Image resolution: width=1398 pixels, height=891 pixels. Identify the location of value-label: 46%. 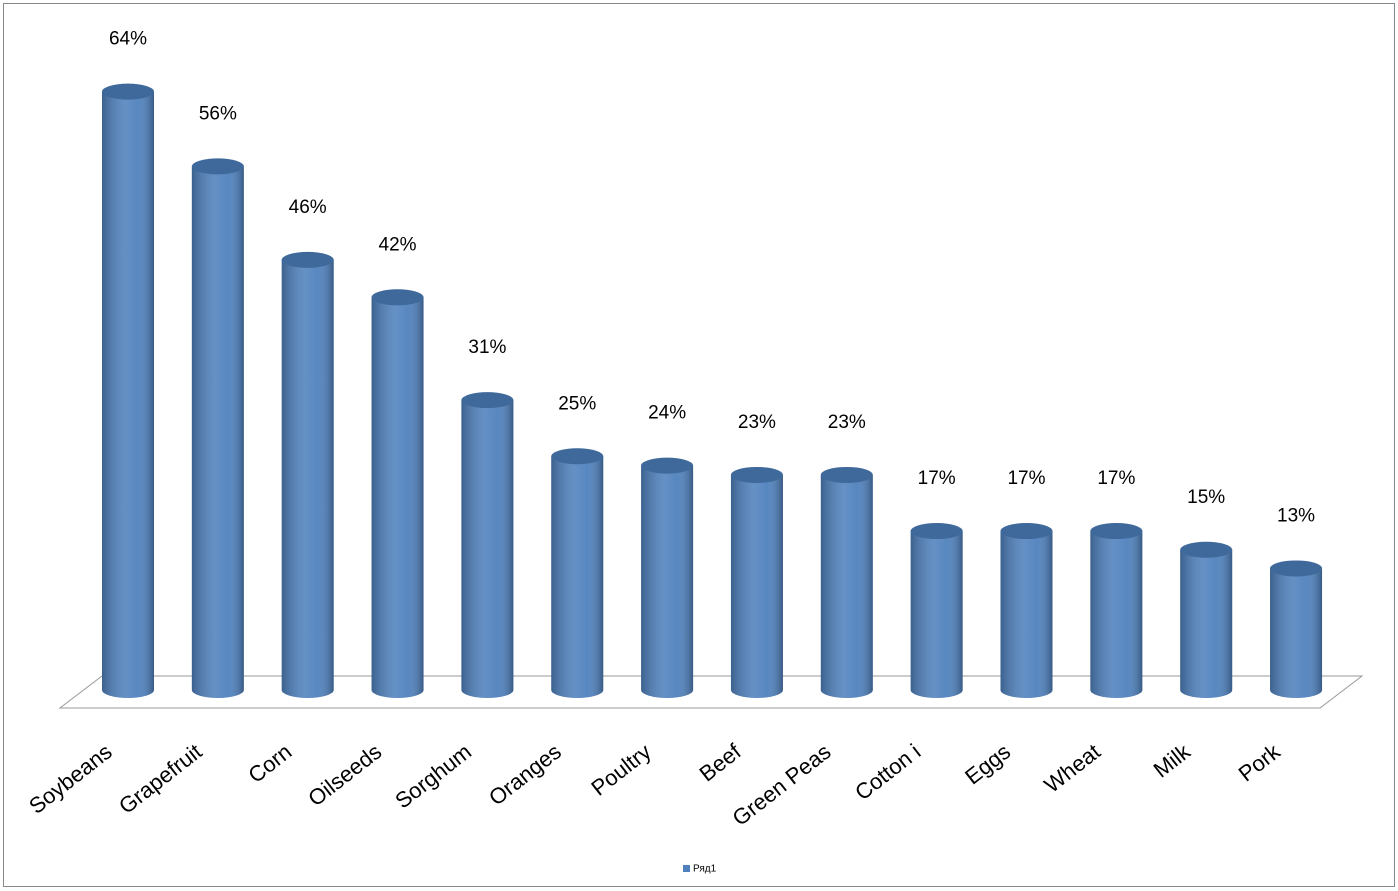
(308, 207).